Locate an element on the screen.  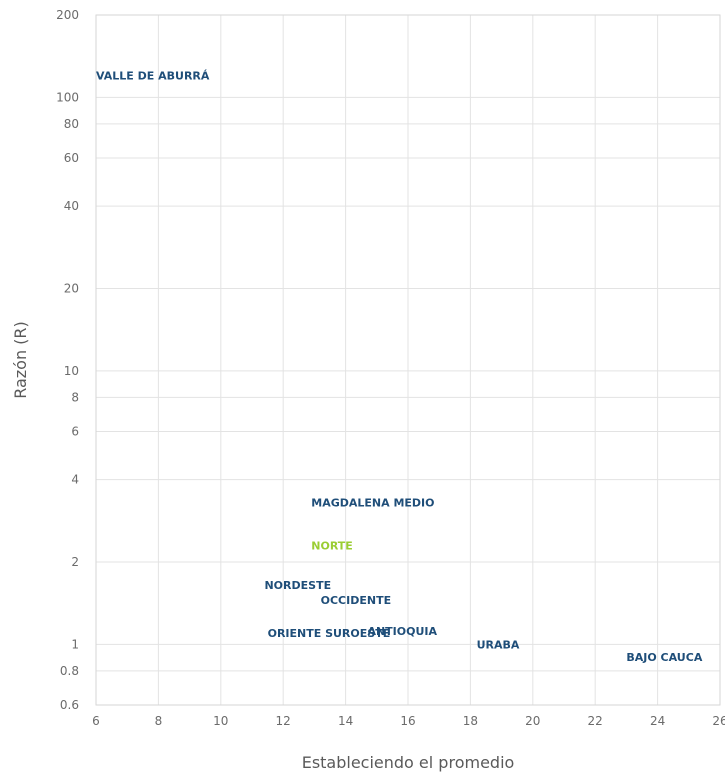
point-label: URABA is located at coordinates (498, 644).